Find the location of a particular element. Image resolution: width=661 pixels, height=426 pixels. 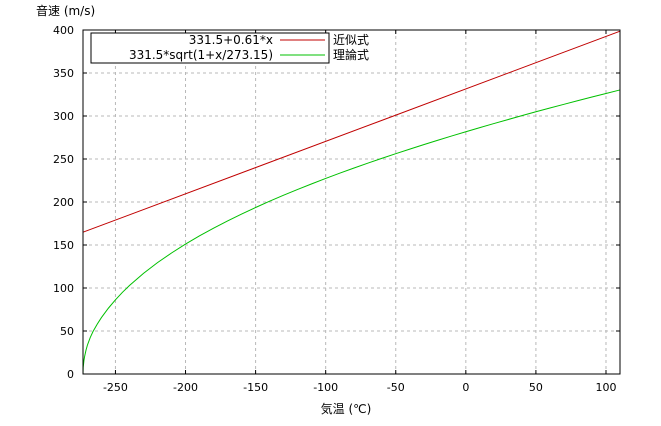

x-tick-label: -150 is located at coordinates (255, 387).